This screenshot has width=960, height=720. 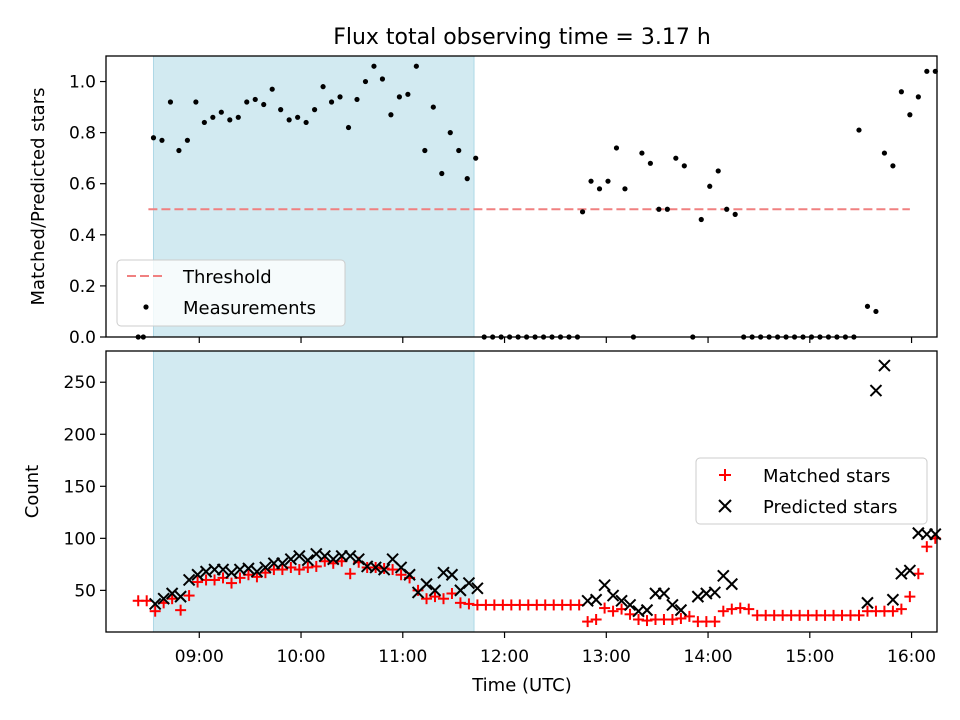 What do you see at coordinates (725, 475) in the screenshot?
I see `matched-legend-marker` at bounding box center [725, 475].